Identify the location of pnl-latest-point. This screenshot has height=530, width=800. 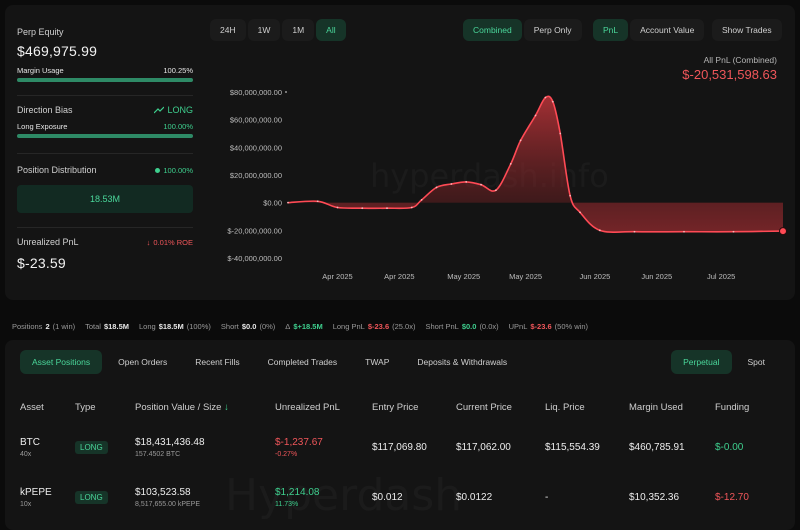
(783, 231).